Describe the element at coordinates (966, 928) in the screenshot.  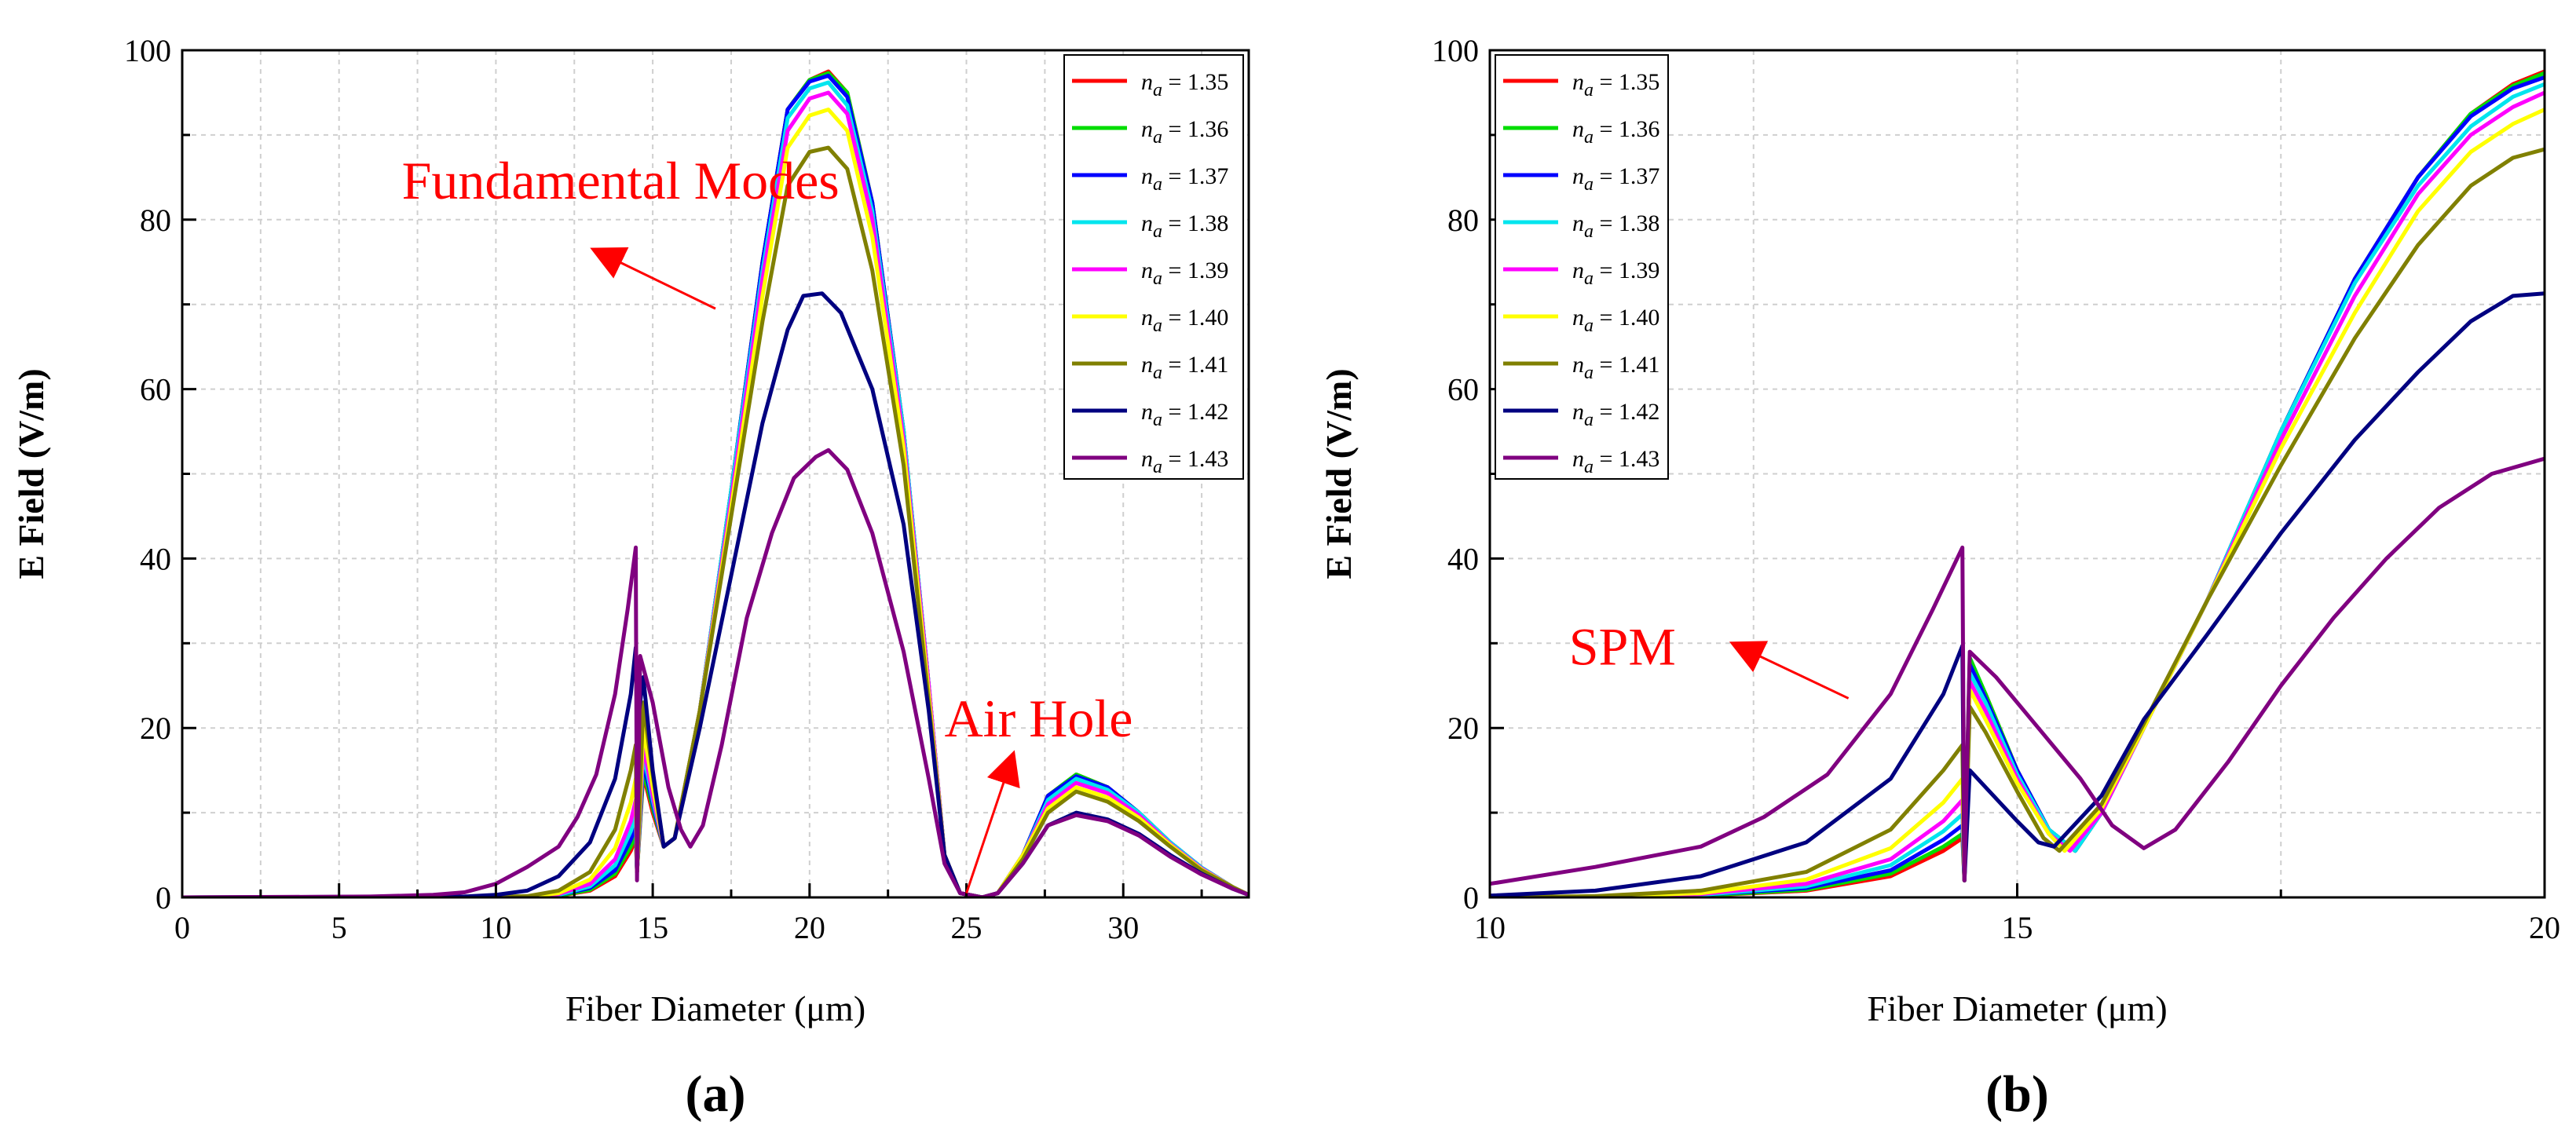
I see `x-tick-label: 25` at that location.